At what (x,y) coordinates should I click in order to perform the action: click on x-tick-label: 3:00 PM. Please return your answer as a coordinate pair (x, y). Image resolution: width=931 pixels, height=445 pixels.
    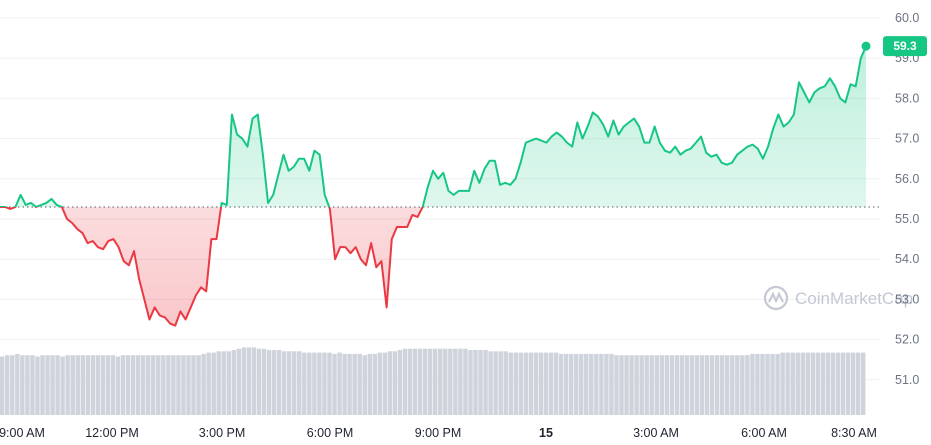
    Looking at the image, I should click on (222, 433).